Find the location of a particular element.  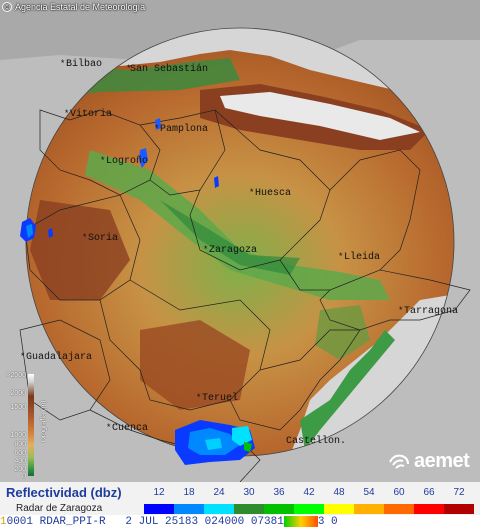

city-bilbao: Bilbao is located at coordinates (84, 64).